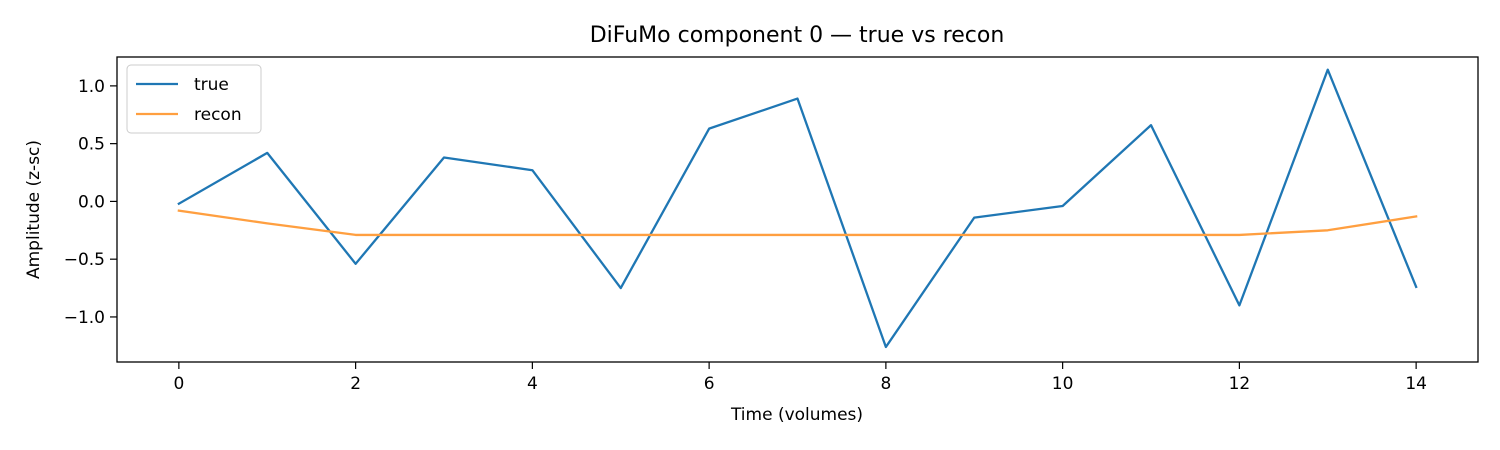  Describe the element at coordinates (1063, 384) in the screenshot. I see `x-tick-label: 10` at that location.